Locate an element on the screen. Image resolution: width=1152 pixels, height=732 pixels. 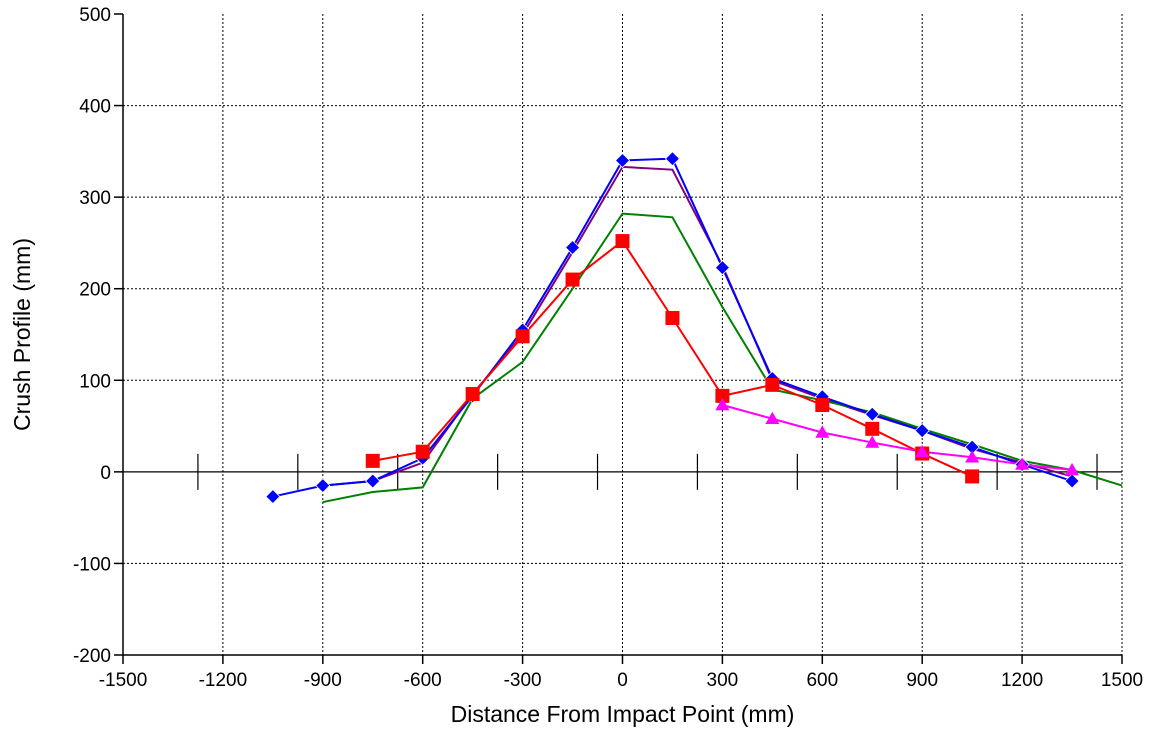
y-tick-label: 100 is located at coordinates (95, 381).